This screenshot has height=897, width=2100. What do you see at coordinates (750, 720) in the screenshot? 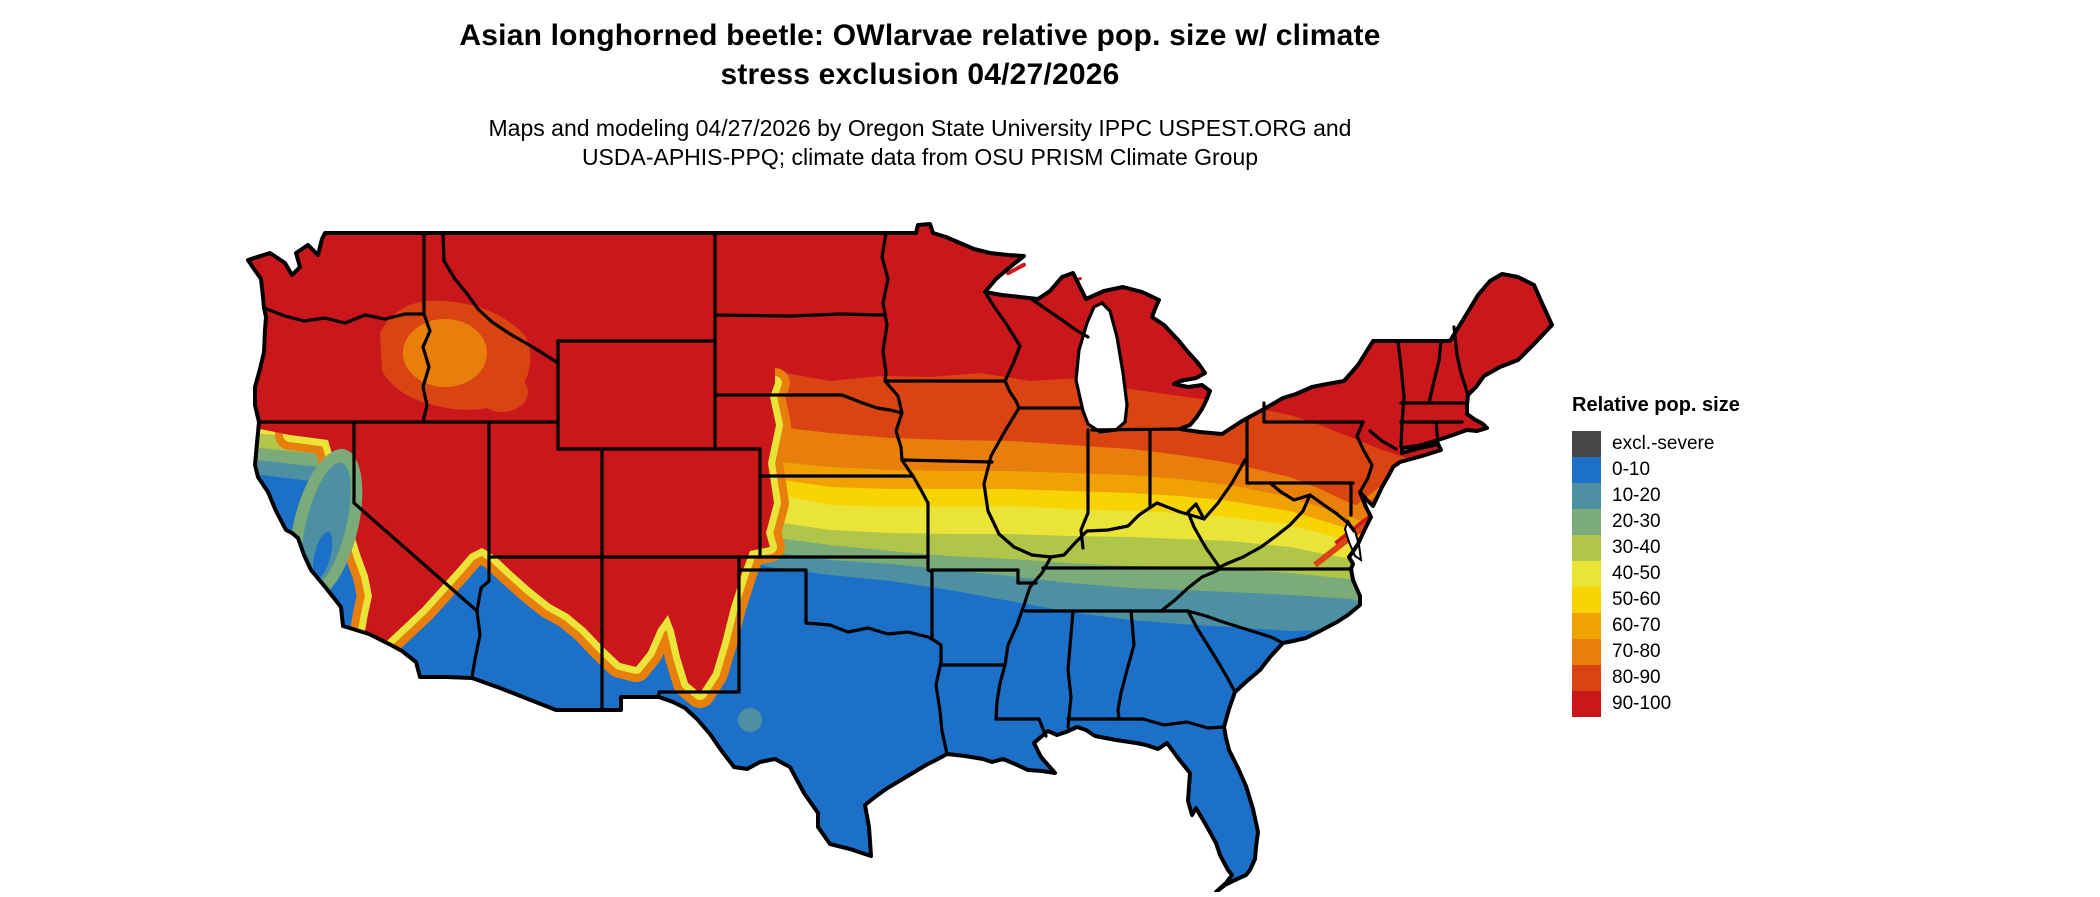
I see `davis-mountains-speck` at bounding box center [750, 720].